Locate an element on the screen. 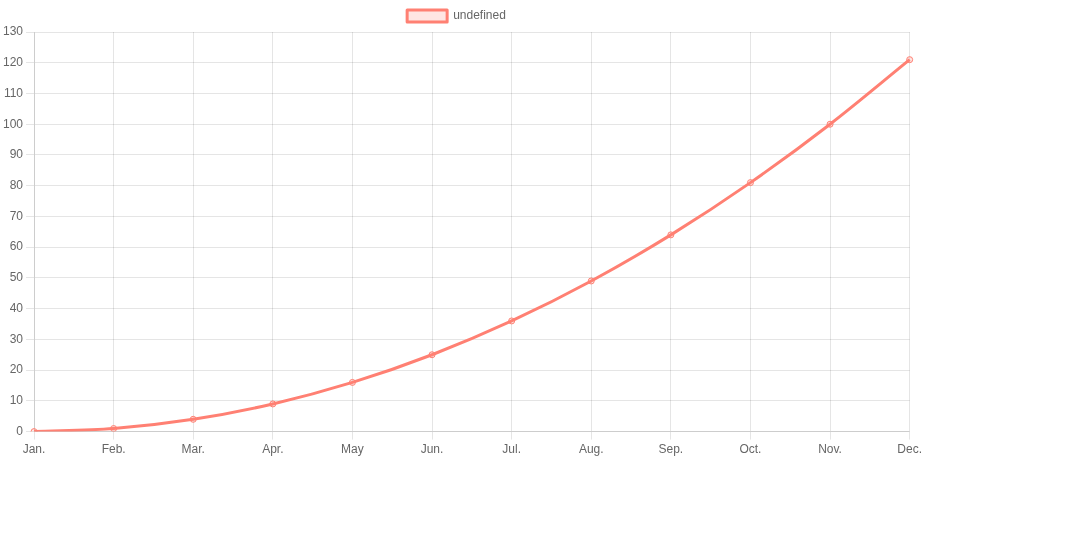 Image resolution: width=1069 pixels, height=543 pixels. x-tick-label: Sep. is located at coordinates (671, 449).